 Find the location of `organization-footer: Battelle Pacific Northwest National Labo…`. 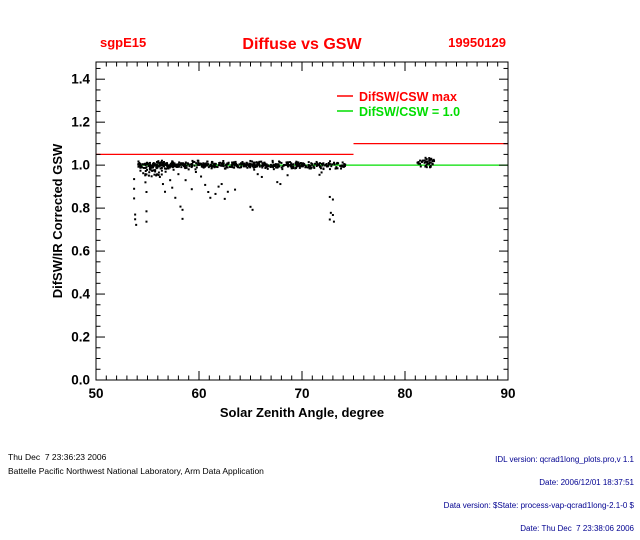

organization-footer: Battelle Pacific Northwest National Labo… is located at coordinates (136, 471).